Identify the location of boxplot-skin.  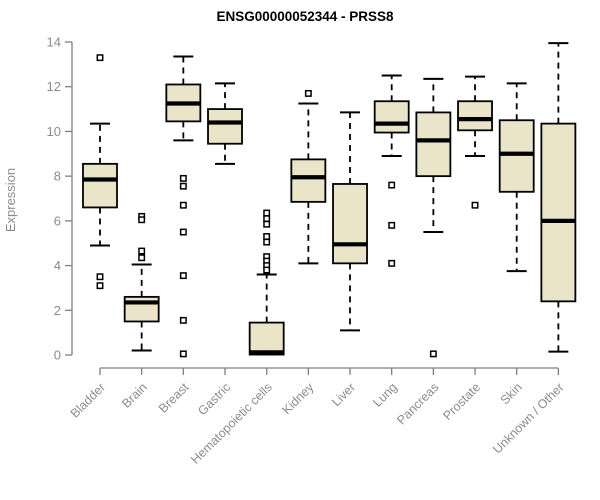
(516, 177).